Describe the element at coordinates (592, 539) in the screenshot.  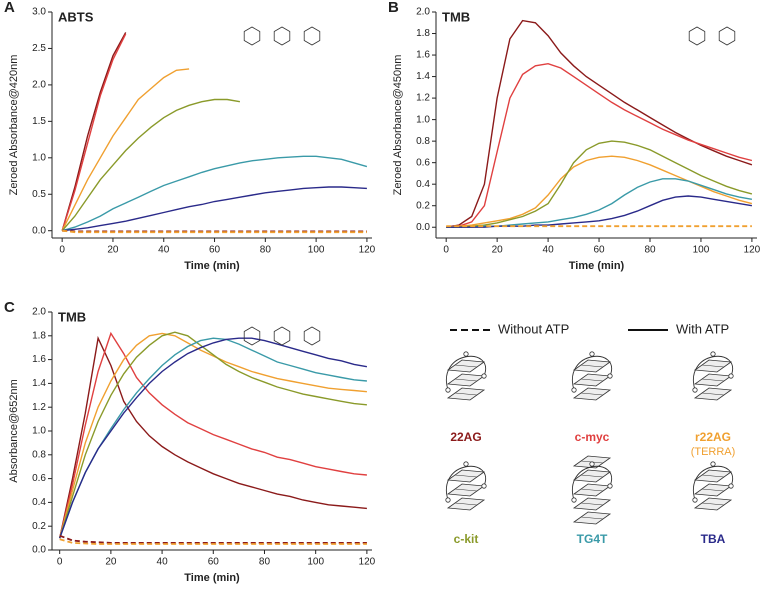
I see `quadruplex-label: TG4T` at that location.